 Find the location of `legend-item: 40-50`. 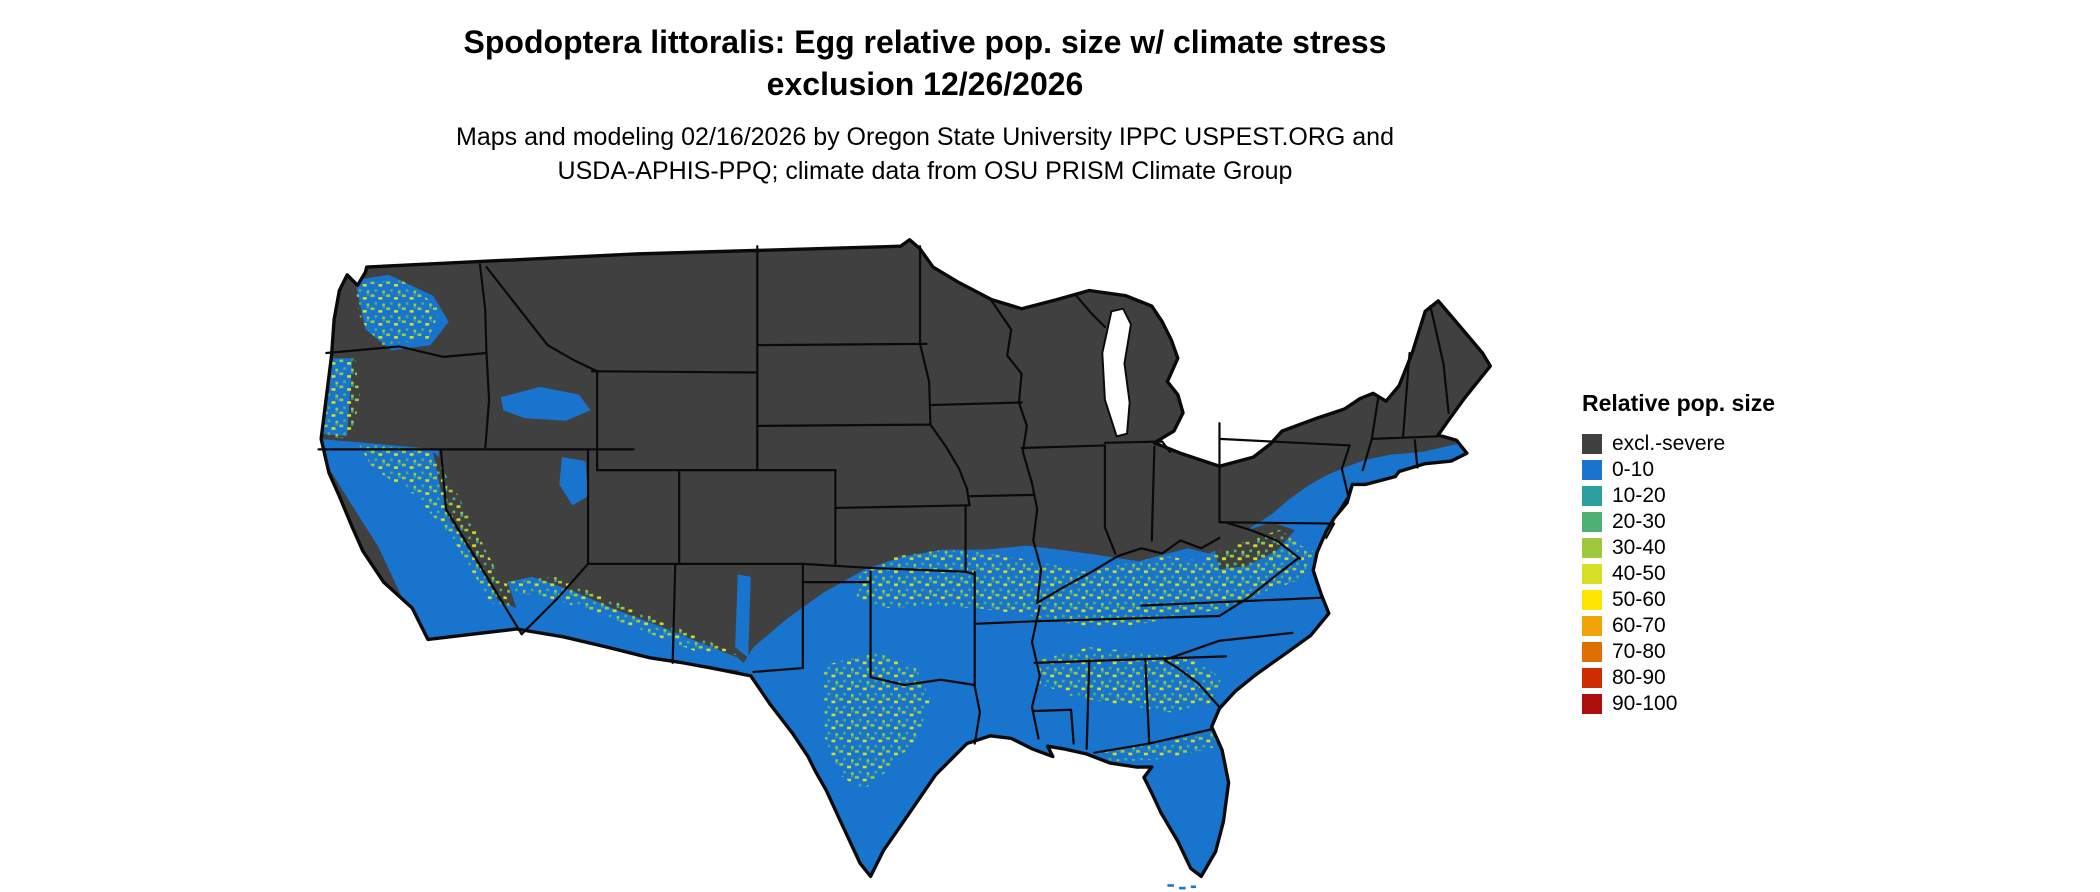

legend-item: 40-50 is located at coordinates (1678, 574).